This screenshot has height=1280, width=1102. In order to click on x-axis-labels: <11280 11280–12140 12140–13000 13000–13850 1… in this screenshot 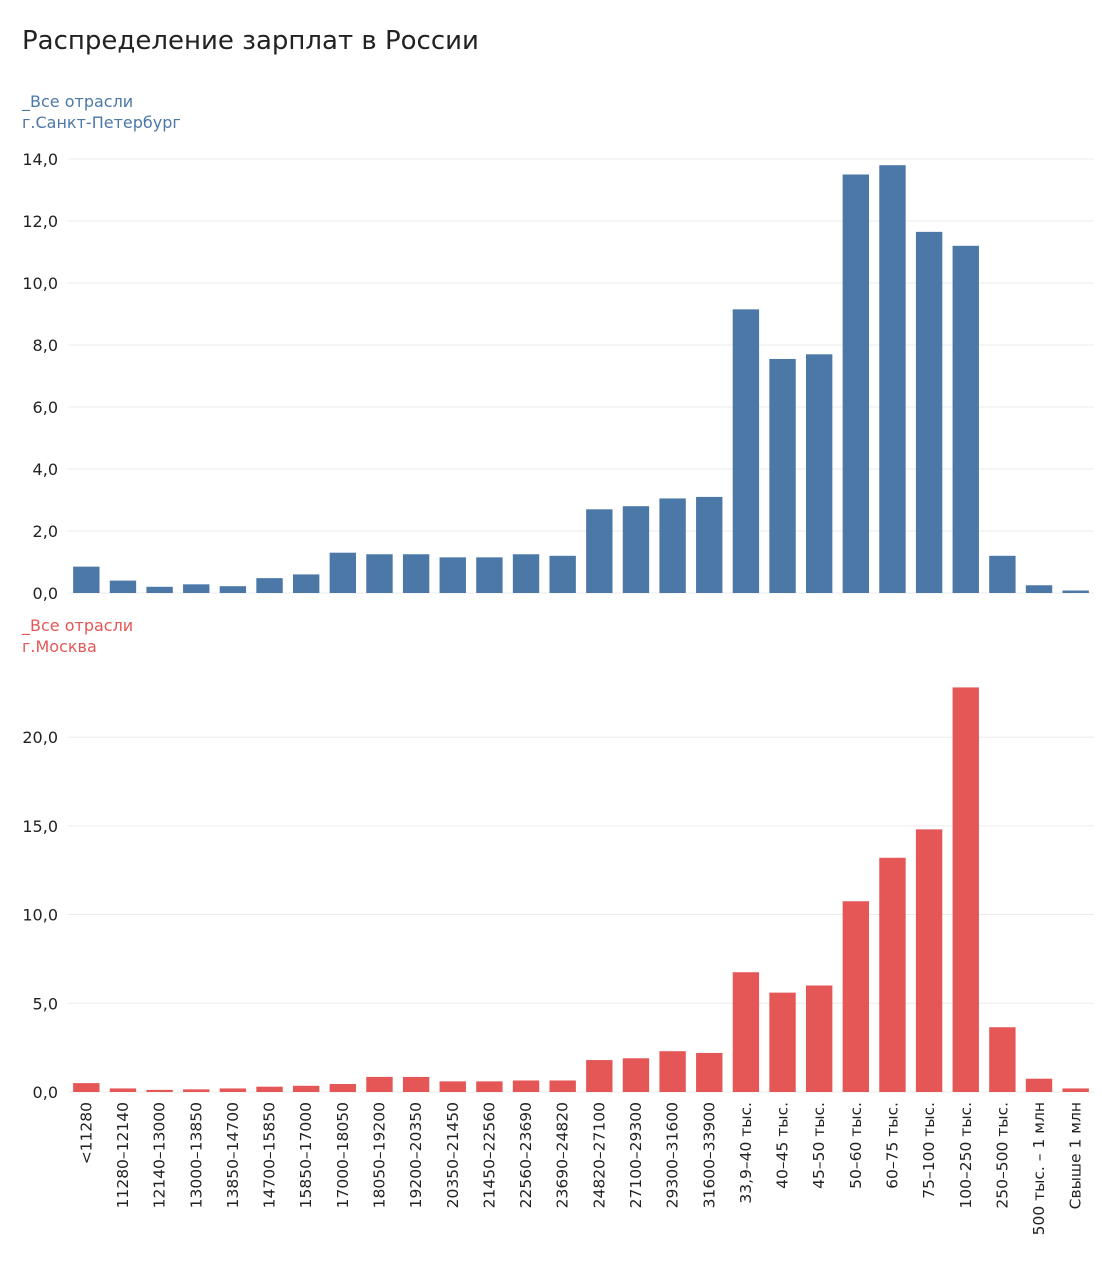, I will do `click(580, 1168)`.